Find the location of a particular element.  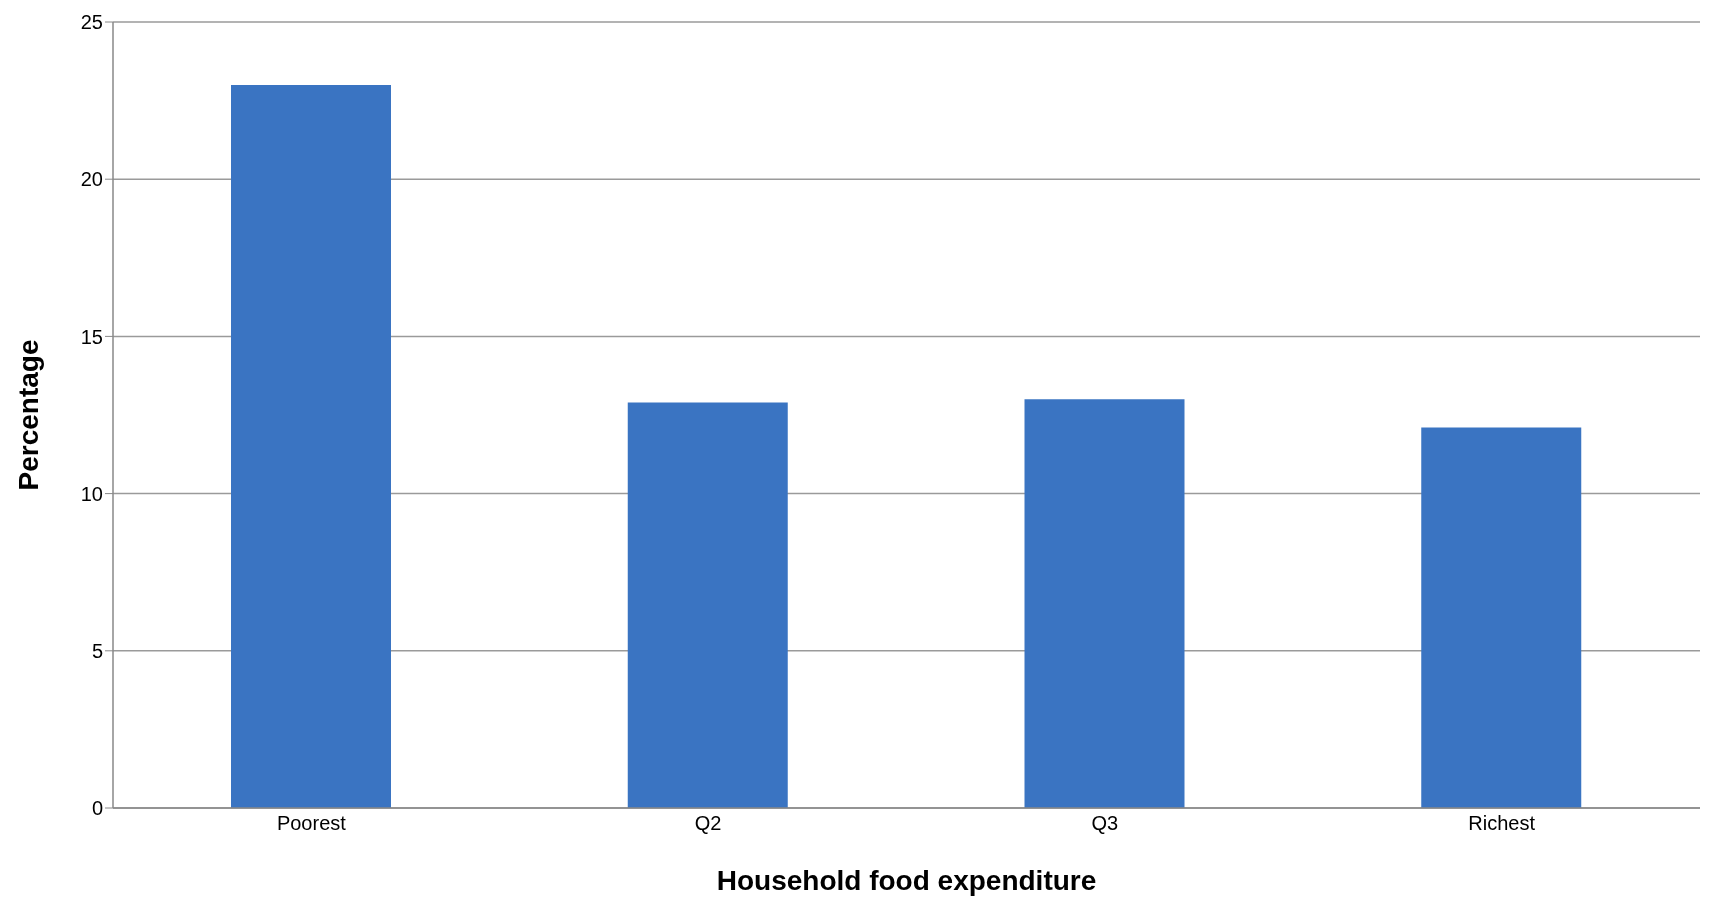

x-tick-label: Q2 is located at coordinates (708, 823).